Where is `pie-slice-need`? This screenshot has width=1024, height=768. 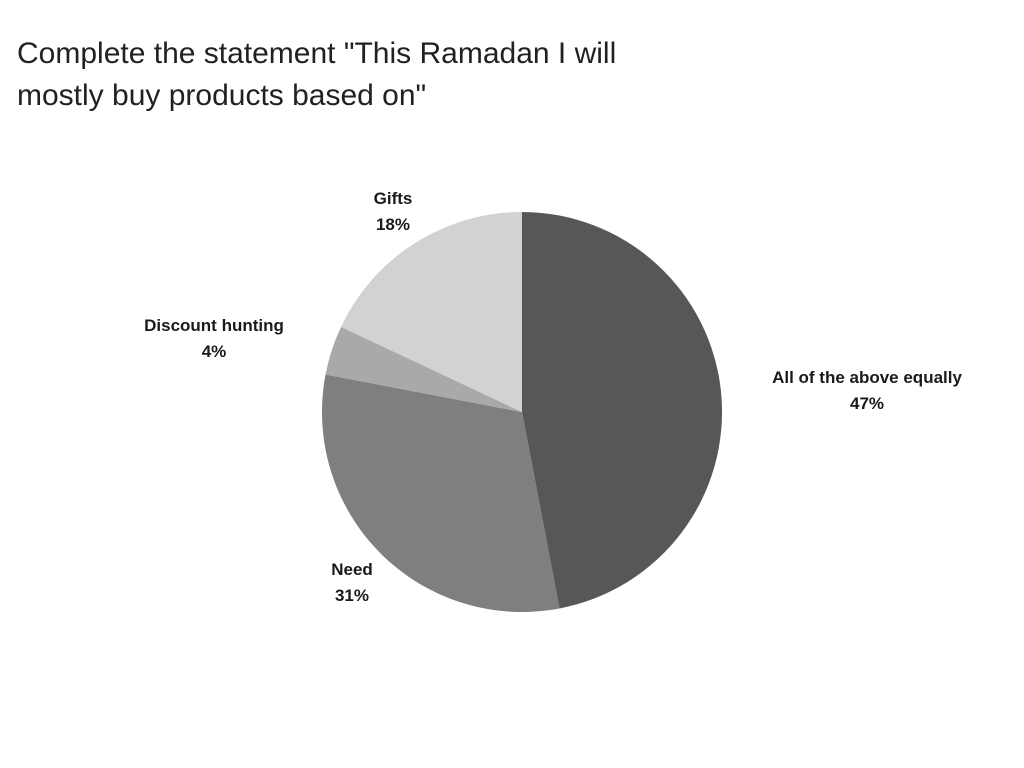
pie-slice-need is located at coordinates (441, 493).